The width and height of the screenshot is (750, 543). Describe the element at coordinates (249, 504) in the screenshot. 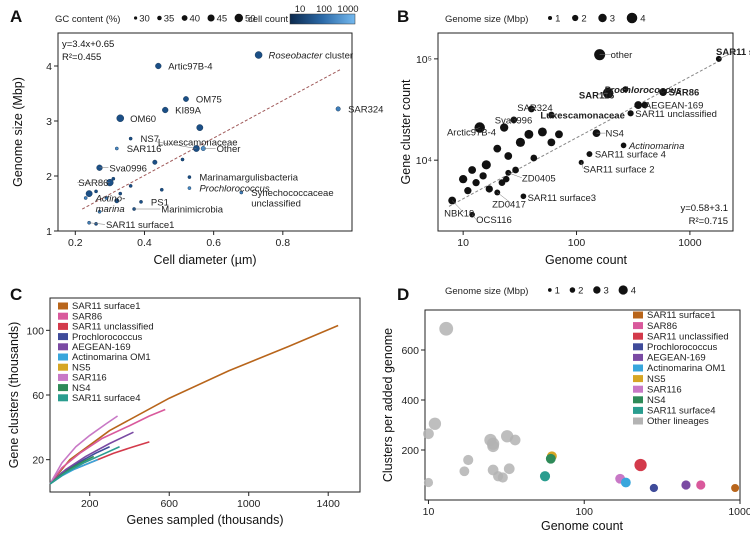

I see `panel-c-xtick-label: 1000` at that location.